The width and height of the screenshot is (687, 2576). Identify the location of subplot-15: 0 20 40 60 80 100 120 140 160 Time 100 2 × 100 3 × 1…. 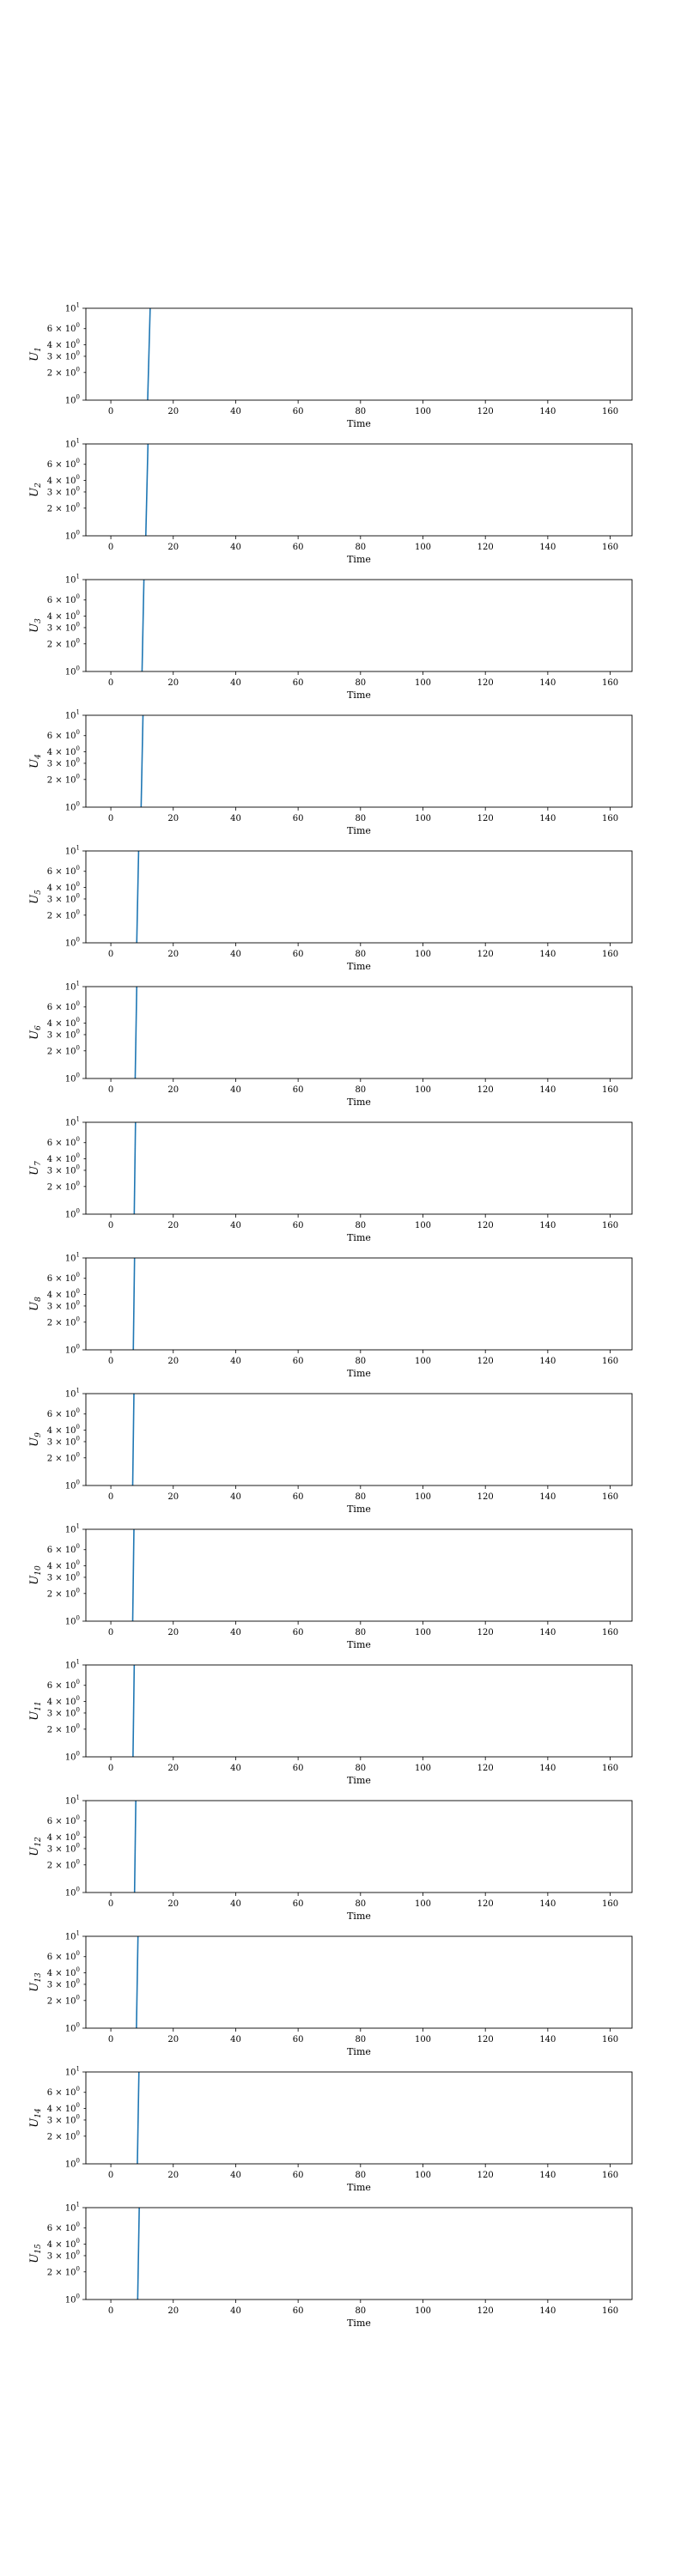
(330, 2265).